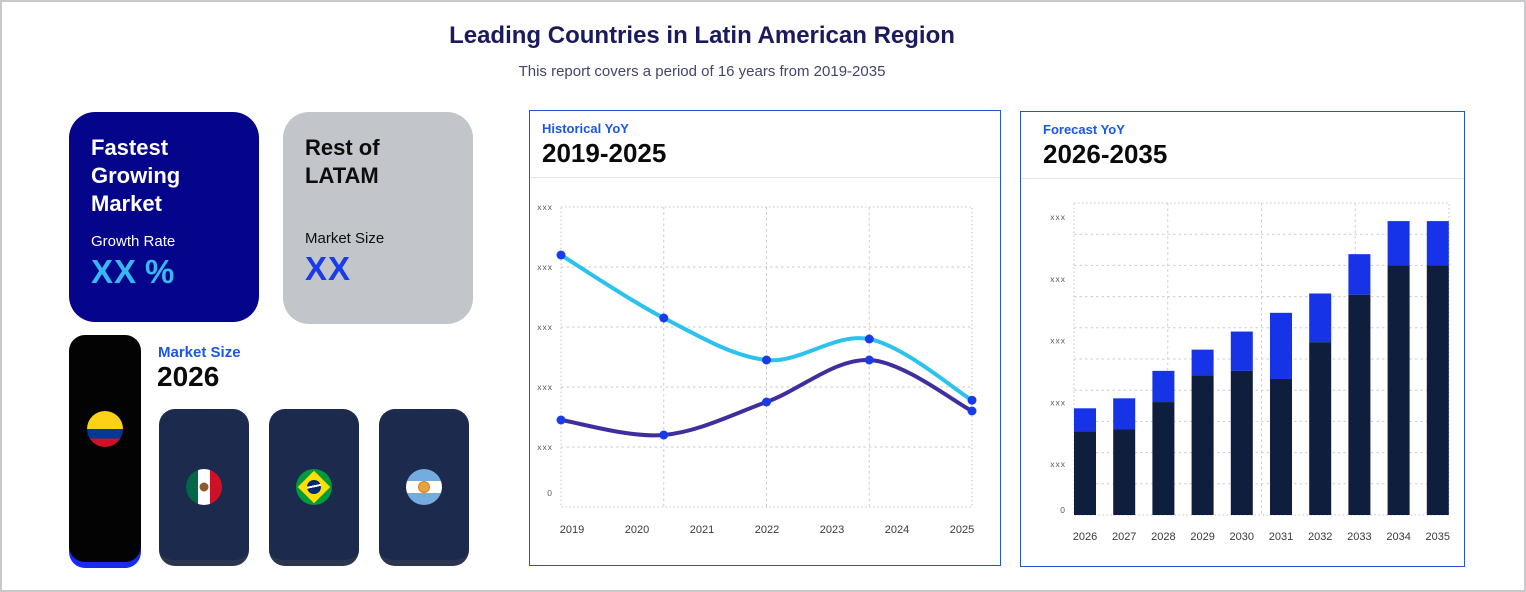 The height and width of the screenshot is (592, 1526). I want to click on mexico-card, so click(204, 487).